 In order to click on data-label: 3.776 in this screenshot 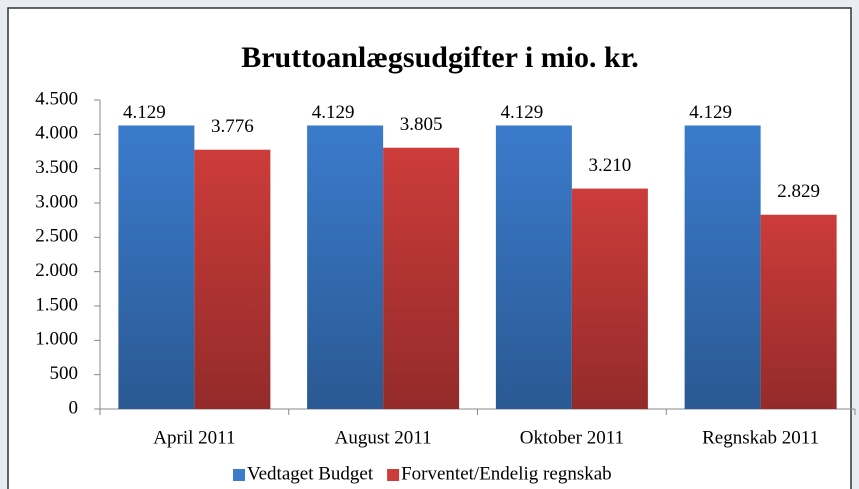, I will do `click(232, 126)`.